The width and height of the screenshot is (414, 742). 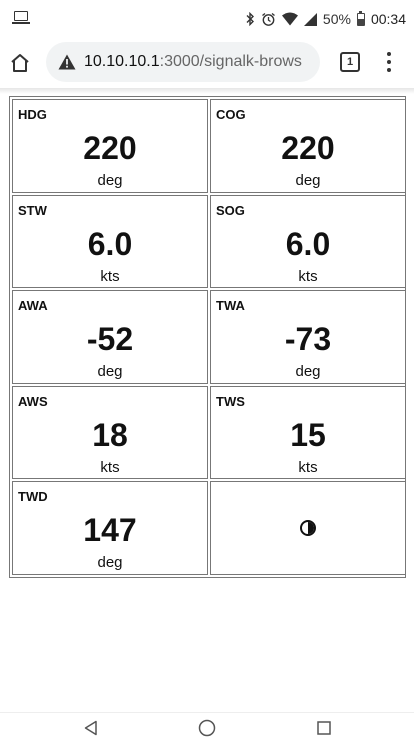 What do you see at coordinates (310, 19) in the screenshot?
I see `signal-icon` at bounding box center [310, 19].